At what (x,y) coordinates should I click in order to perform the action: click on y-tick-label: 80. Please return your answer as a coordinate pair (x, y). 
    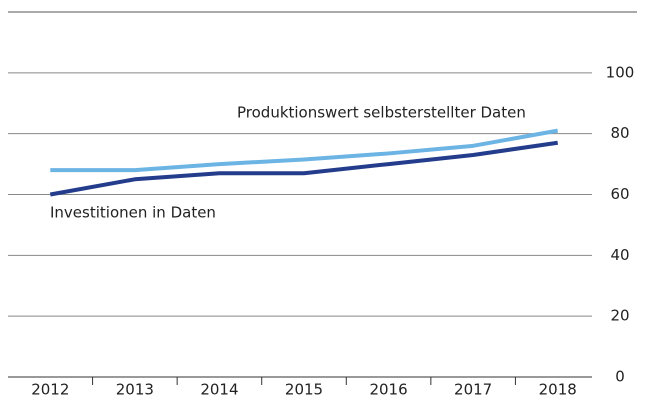
    Looking at the image, I should click on (619, 133).